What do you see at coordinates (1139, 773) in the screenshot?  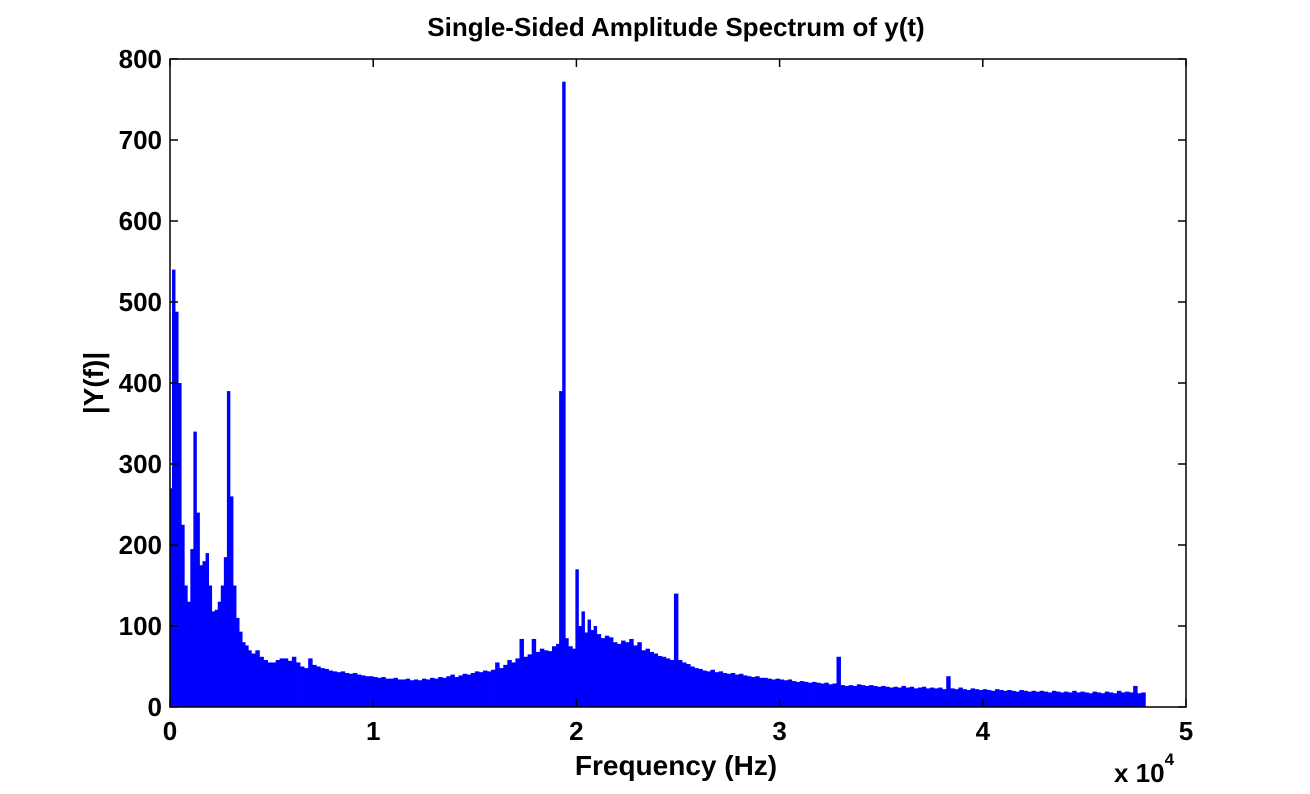 I see `x-axis-multiplier-base: x 10` at bounding box center [1139, 773].